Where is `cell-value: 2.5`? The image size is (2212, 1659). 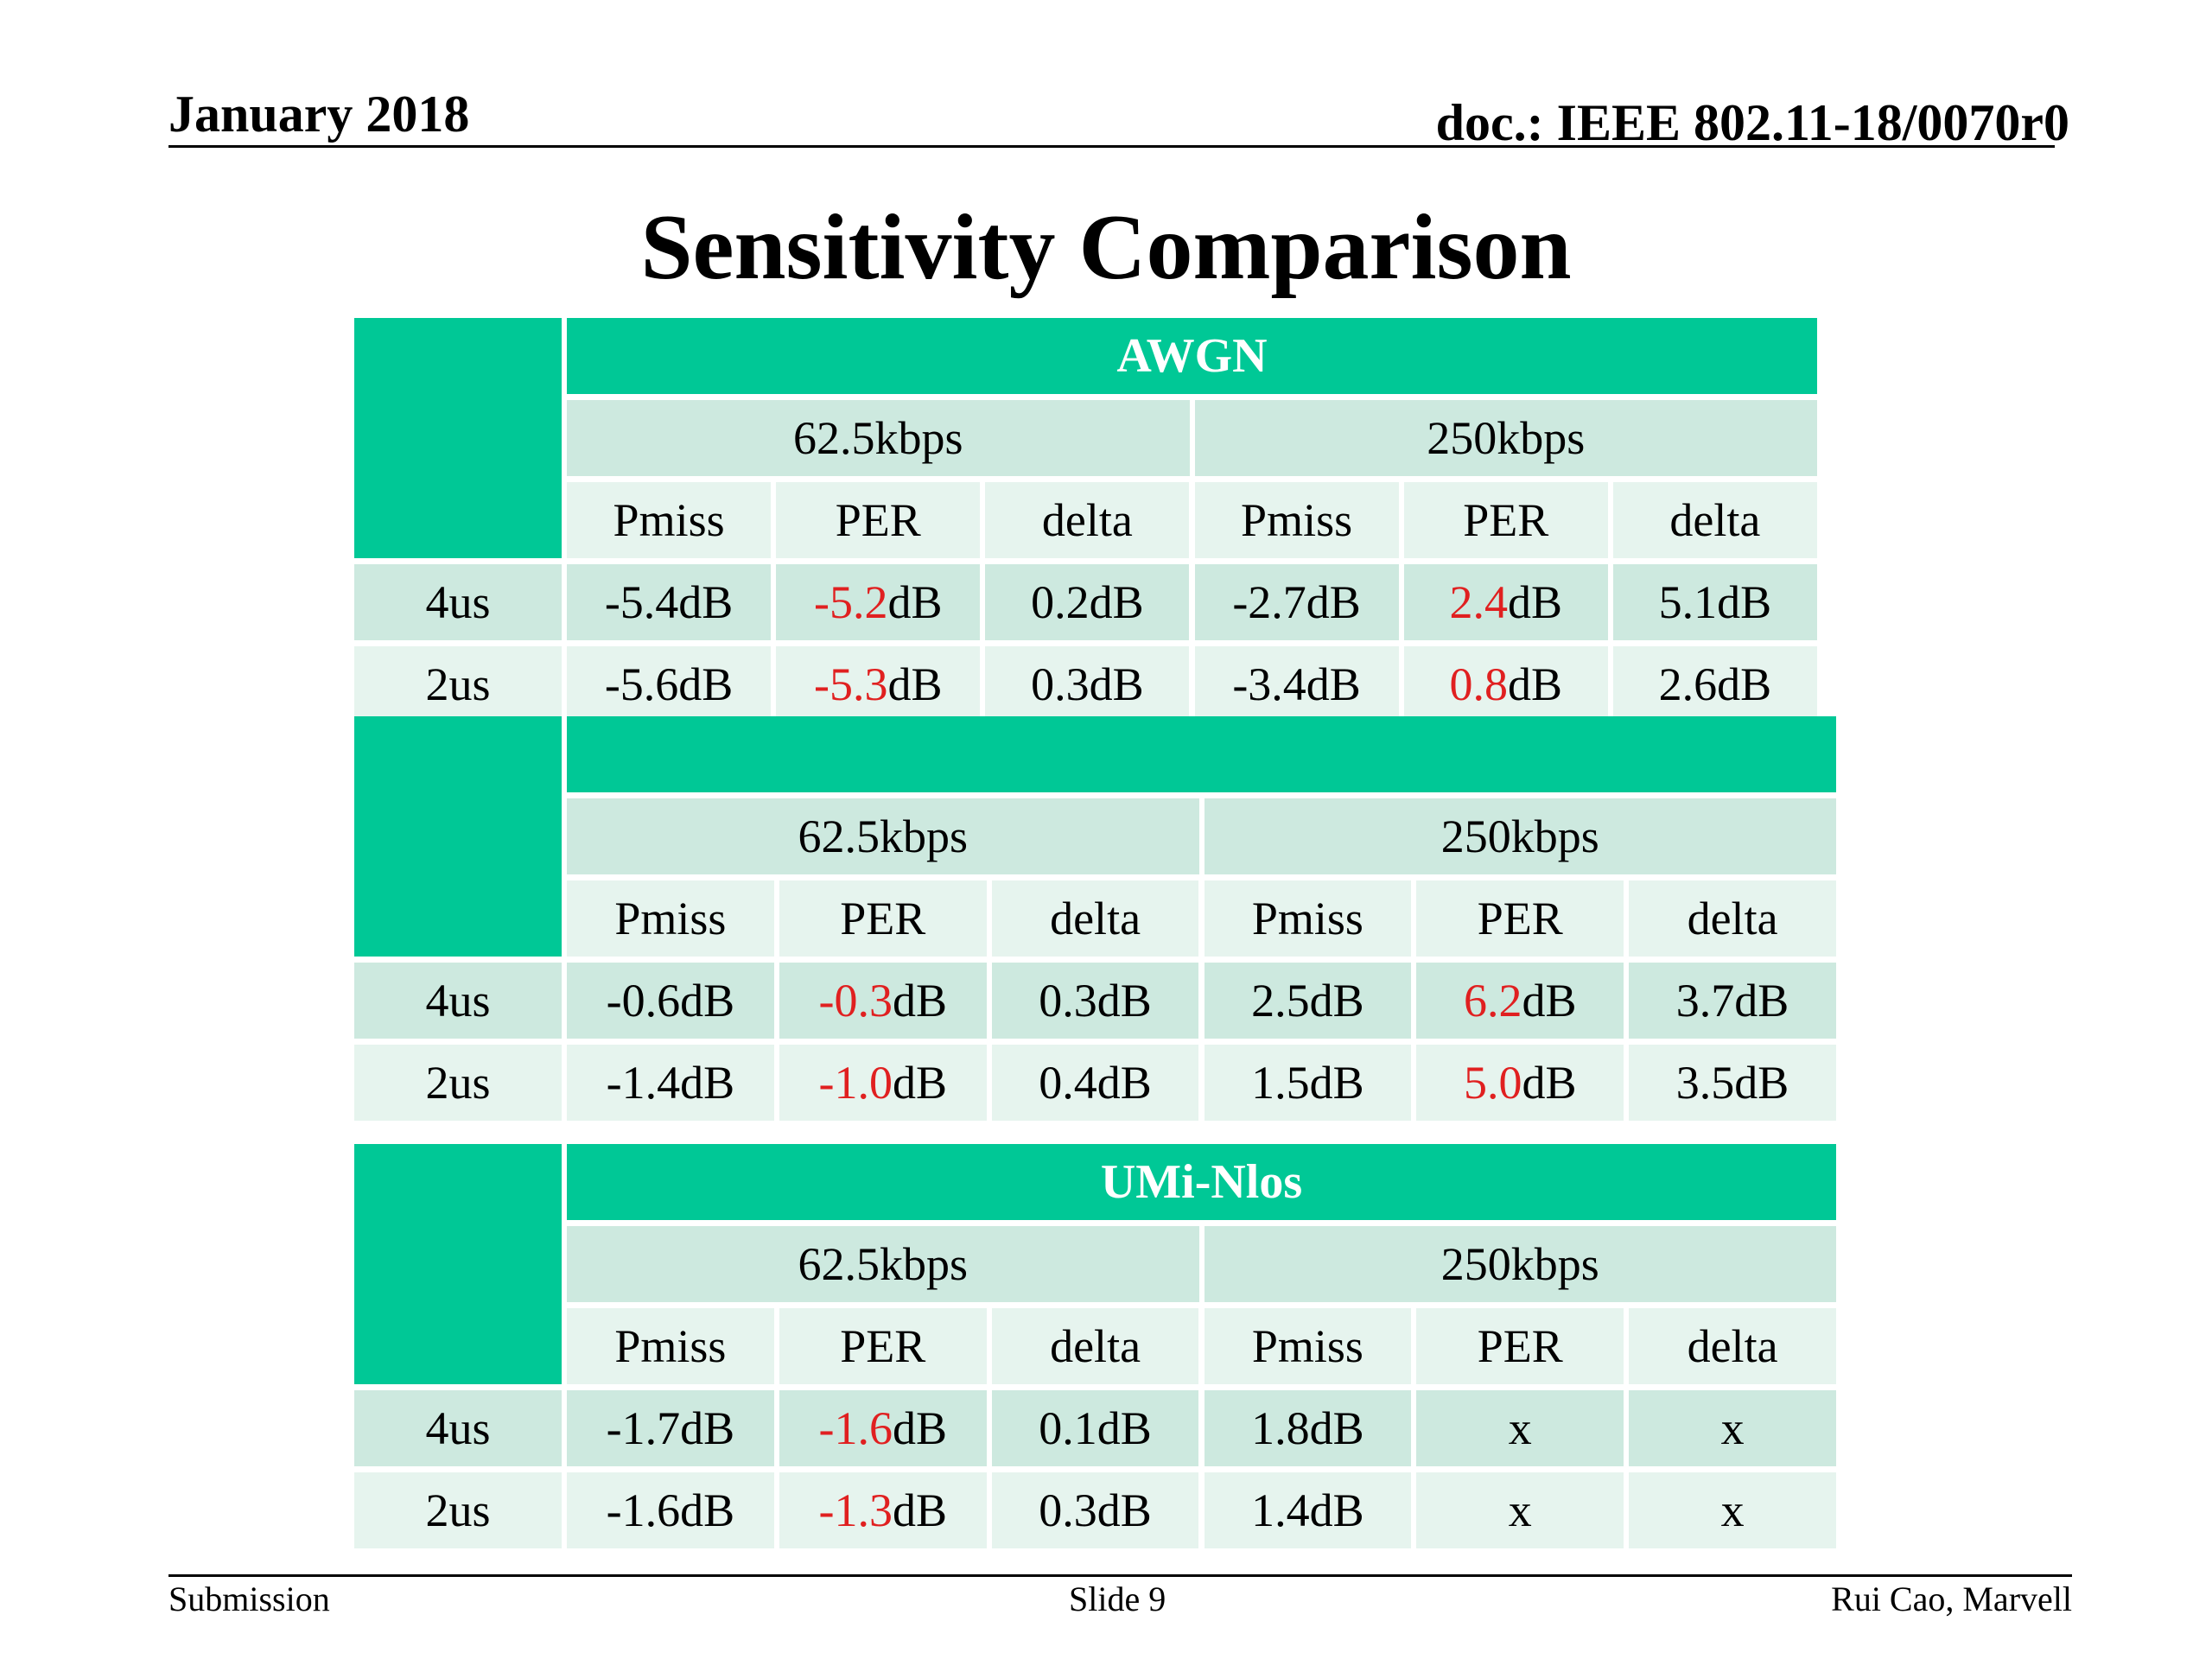 cell-value: 2.5 is located at coordinates (1280, 1001).